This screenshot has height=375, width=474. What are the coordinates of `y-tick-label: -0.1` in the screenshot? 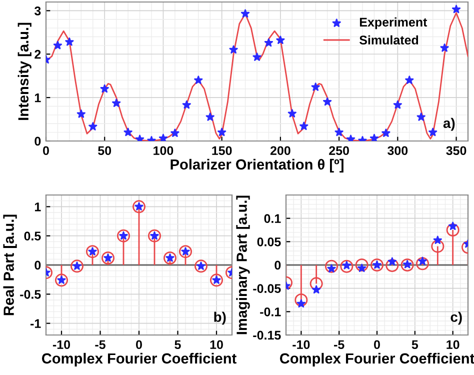 It's located at (270, 311).